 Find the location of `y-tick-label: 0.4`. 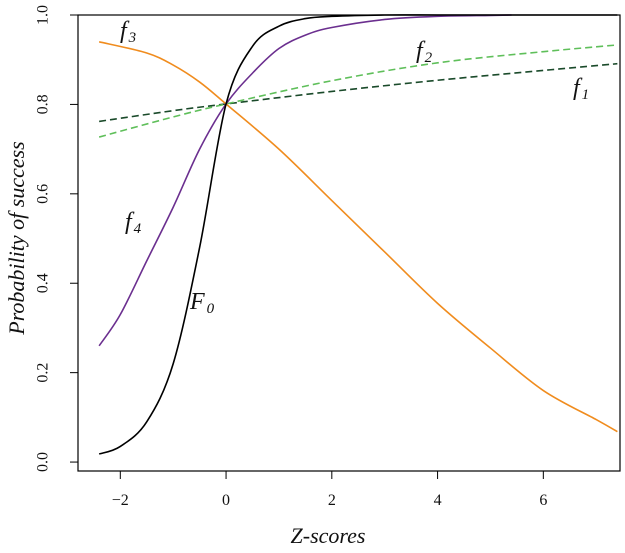

y-tick-label: 0.4 is located at coordinates (43, 283).